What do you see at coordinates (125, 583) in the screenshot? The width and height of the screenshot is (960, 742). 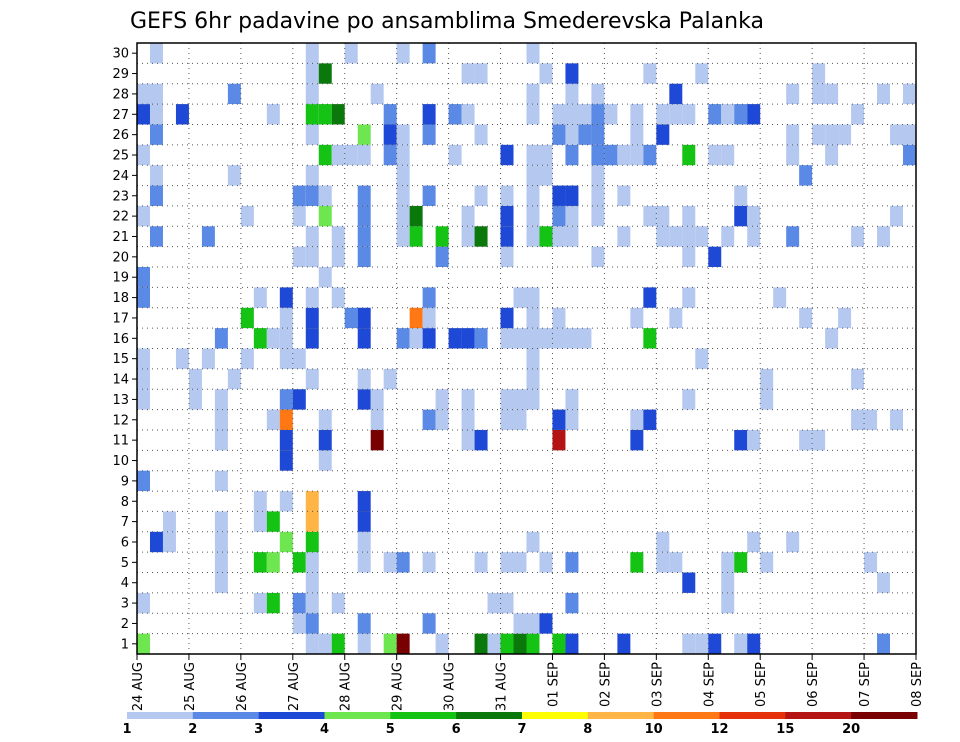 I see `y-tick-label: 4` at bounding box center [125, 583].